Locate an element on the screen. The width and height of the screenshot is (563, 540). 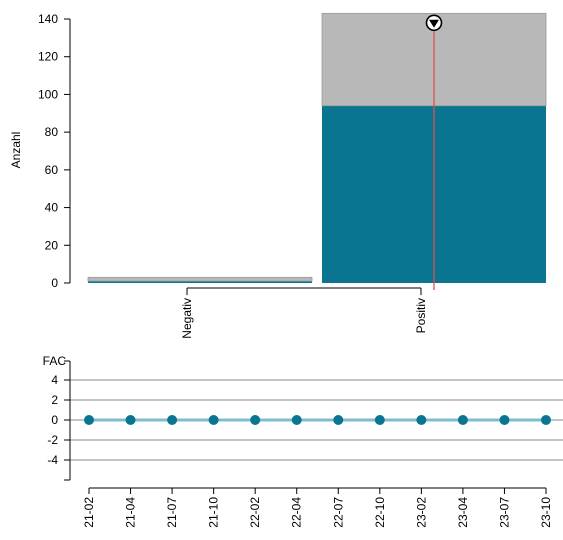
date-x-tick-label: 22-07 is located at coordinates (338, 512).